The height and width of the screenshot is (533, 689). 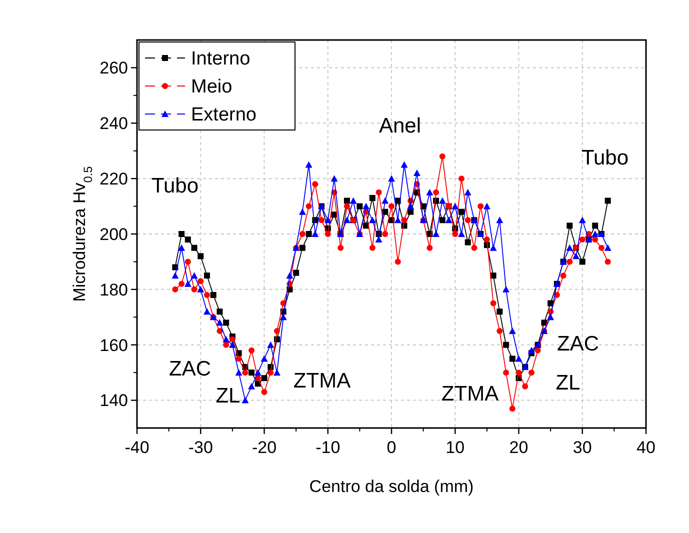 I want to click on x-tick-label: 30, so click(x=582, y=447).